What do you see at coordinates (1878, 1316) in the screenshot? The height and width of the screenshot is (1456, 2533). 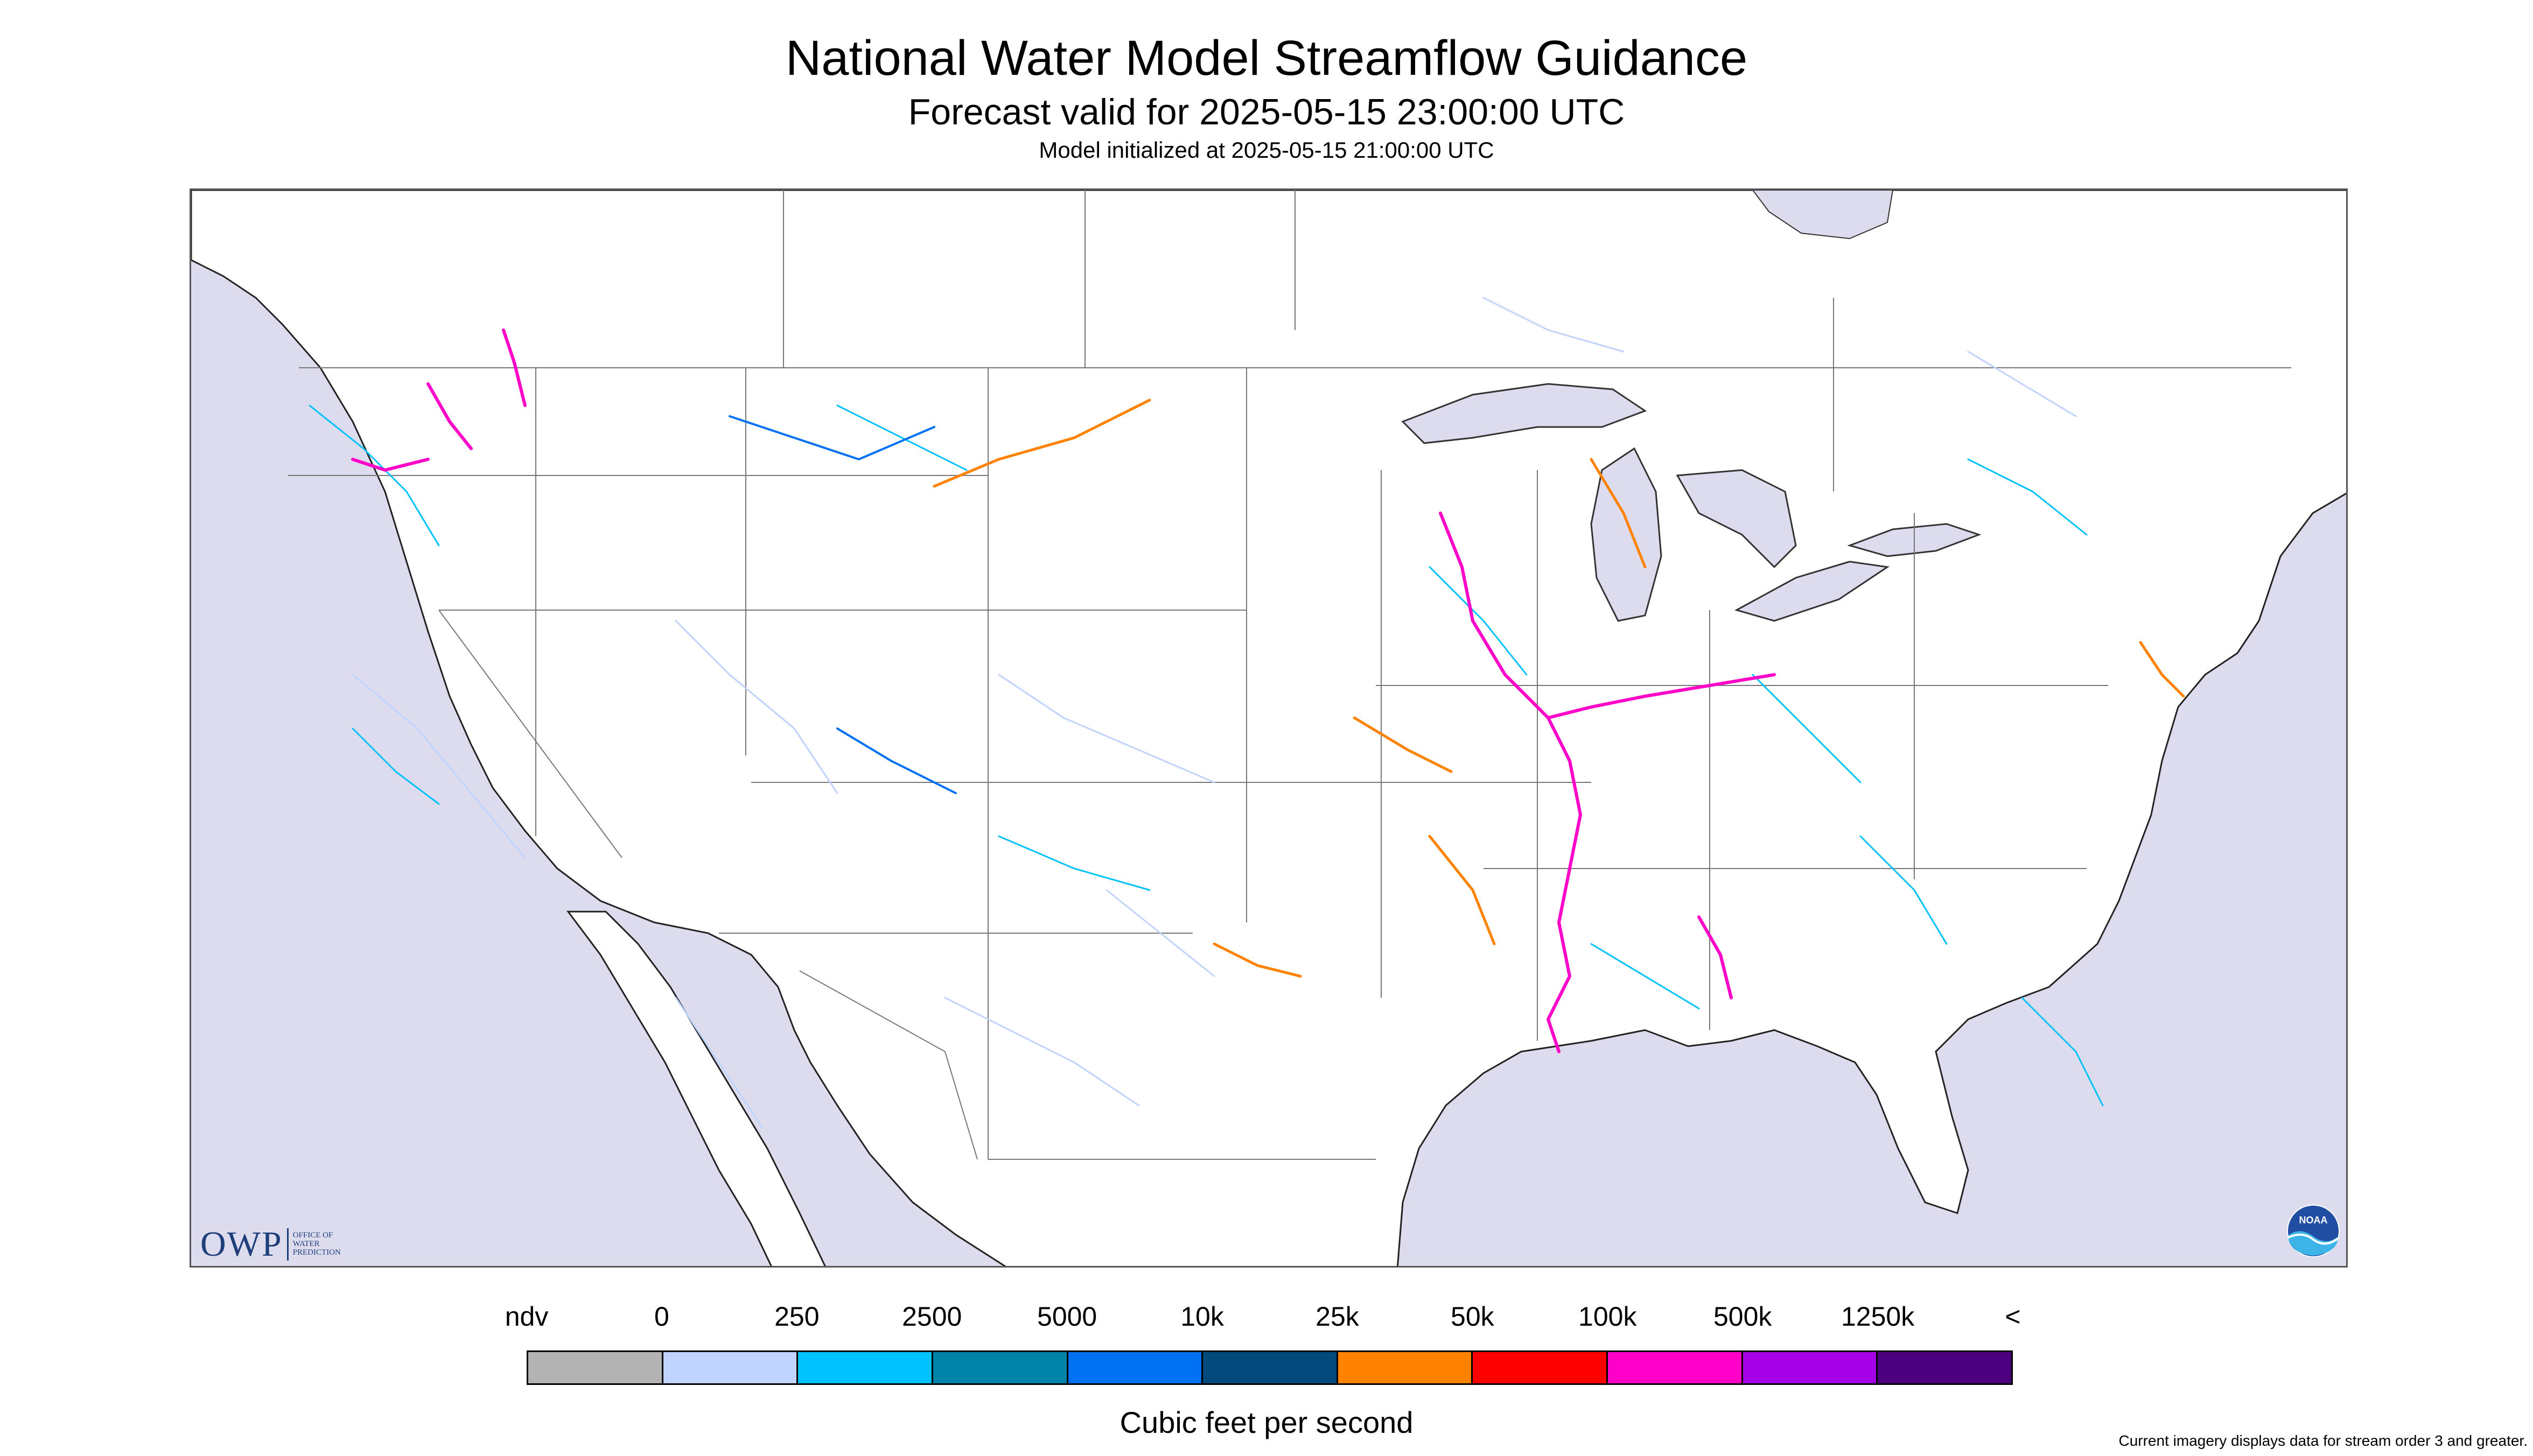 I see `legend-label: 1250k` at bounding box center [1878, 1316].